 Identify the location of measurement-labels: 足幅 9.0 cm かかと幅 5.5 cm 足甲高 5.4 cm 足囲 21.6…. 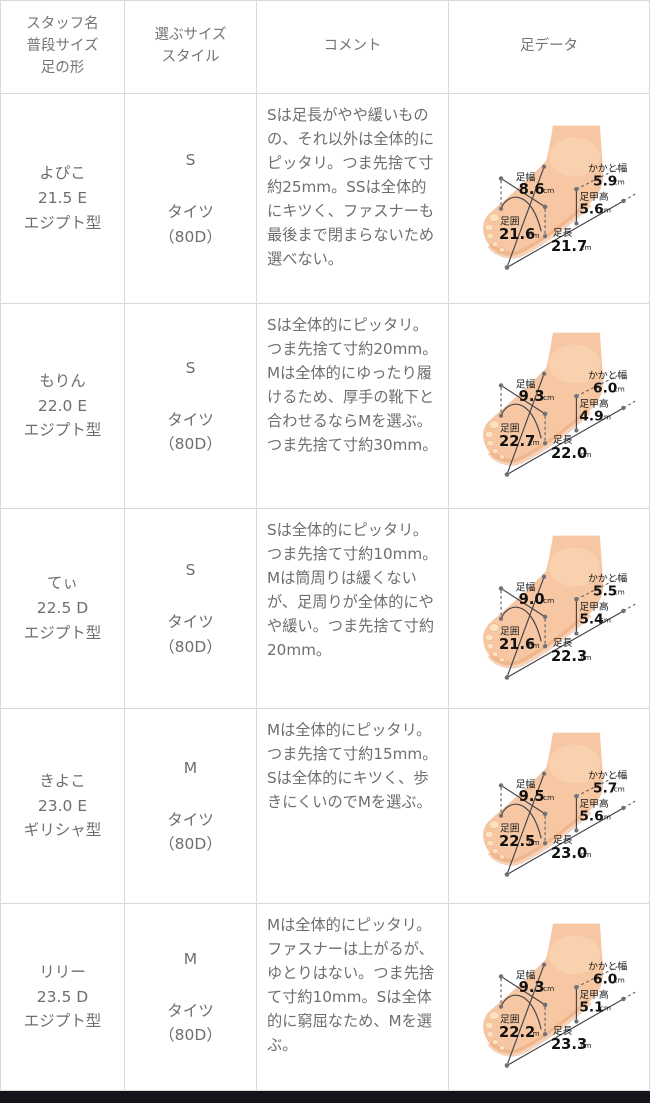
(563, 617).